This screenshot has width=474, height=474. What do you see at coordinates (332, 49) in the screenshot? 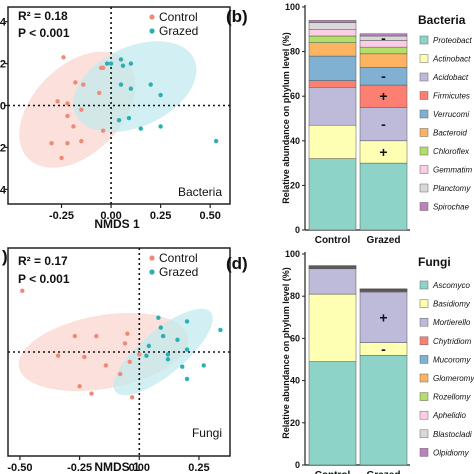
I see `bar-segment-bacteroidetes` at bounding box center [332, 49].